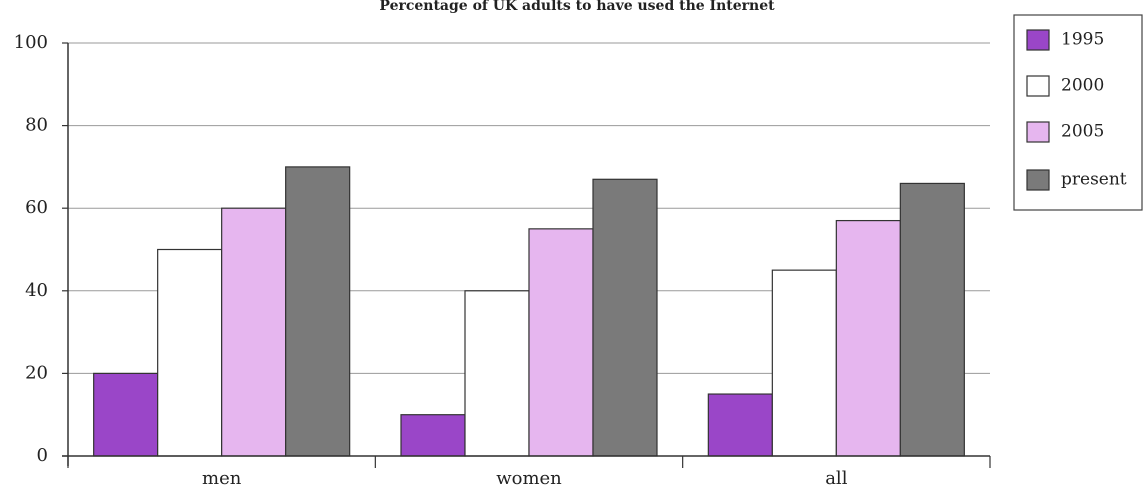 This screenshot has height=488, width=1144. What do you see at coordinates (433, 435) in the screenshot?
I see `bar-women-1995` at bounding box center [433, 435].